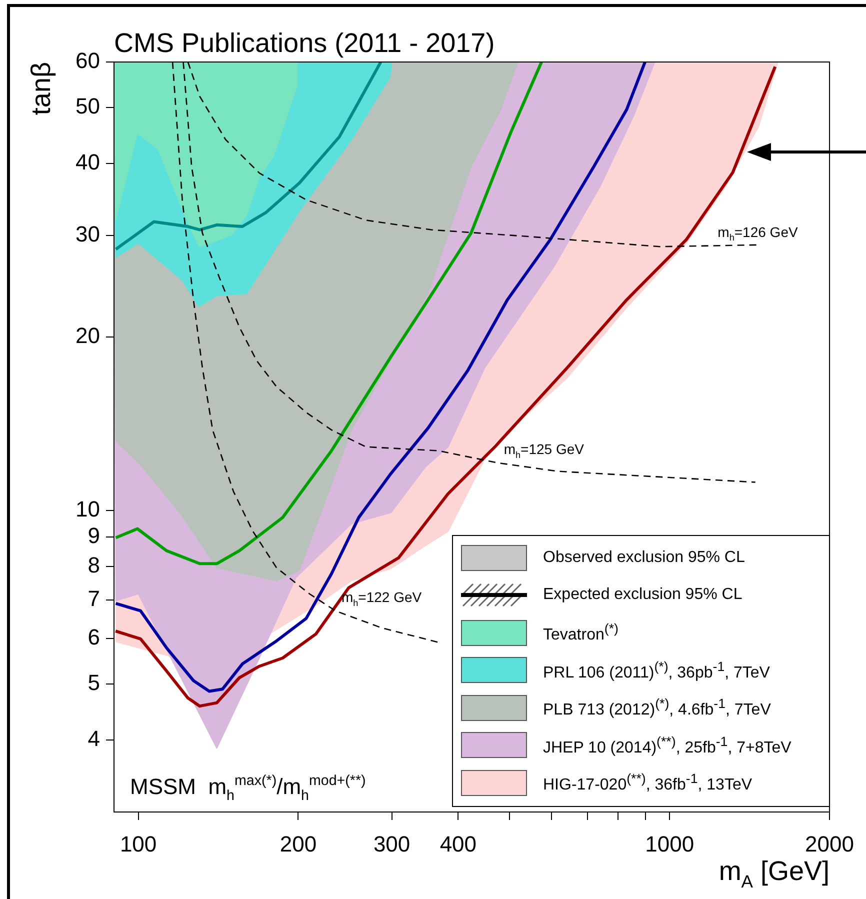  What do you see at coordinates (656, 670) in the screenshot?
I see `legend-label: PRL 106 (2011)$^{(*)}$, 36pb$^{-1}$, 7TeV` at bounding box center [656, 670].